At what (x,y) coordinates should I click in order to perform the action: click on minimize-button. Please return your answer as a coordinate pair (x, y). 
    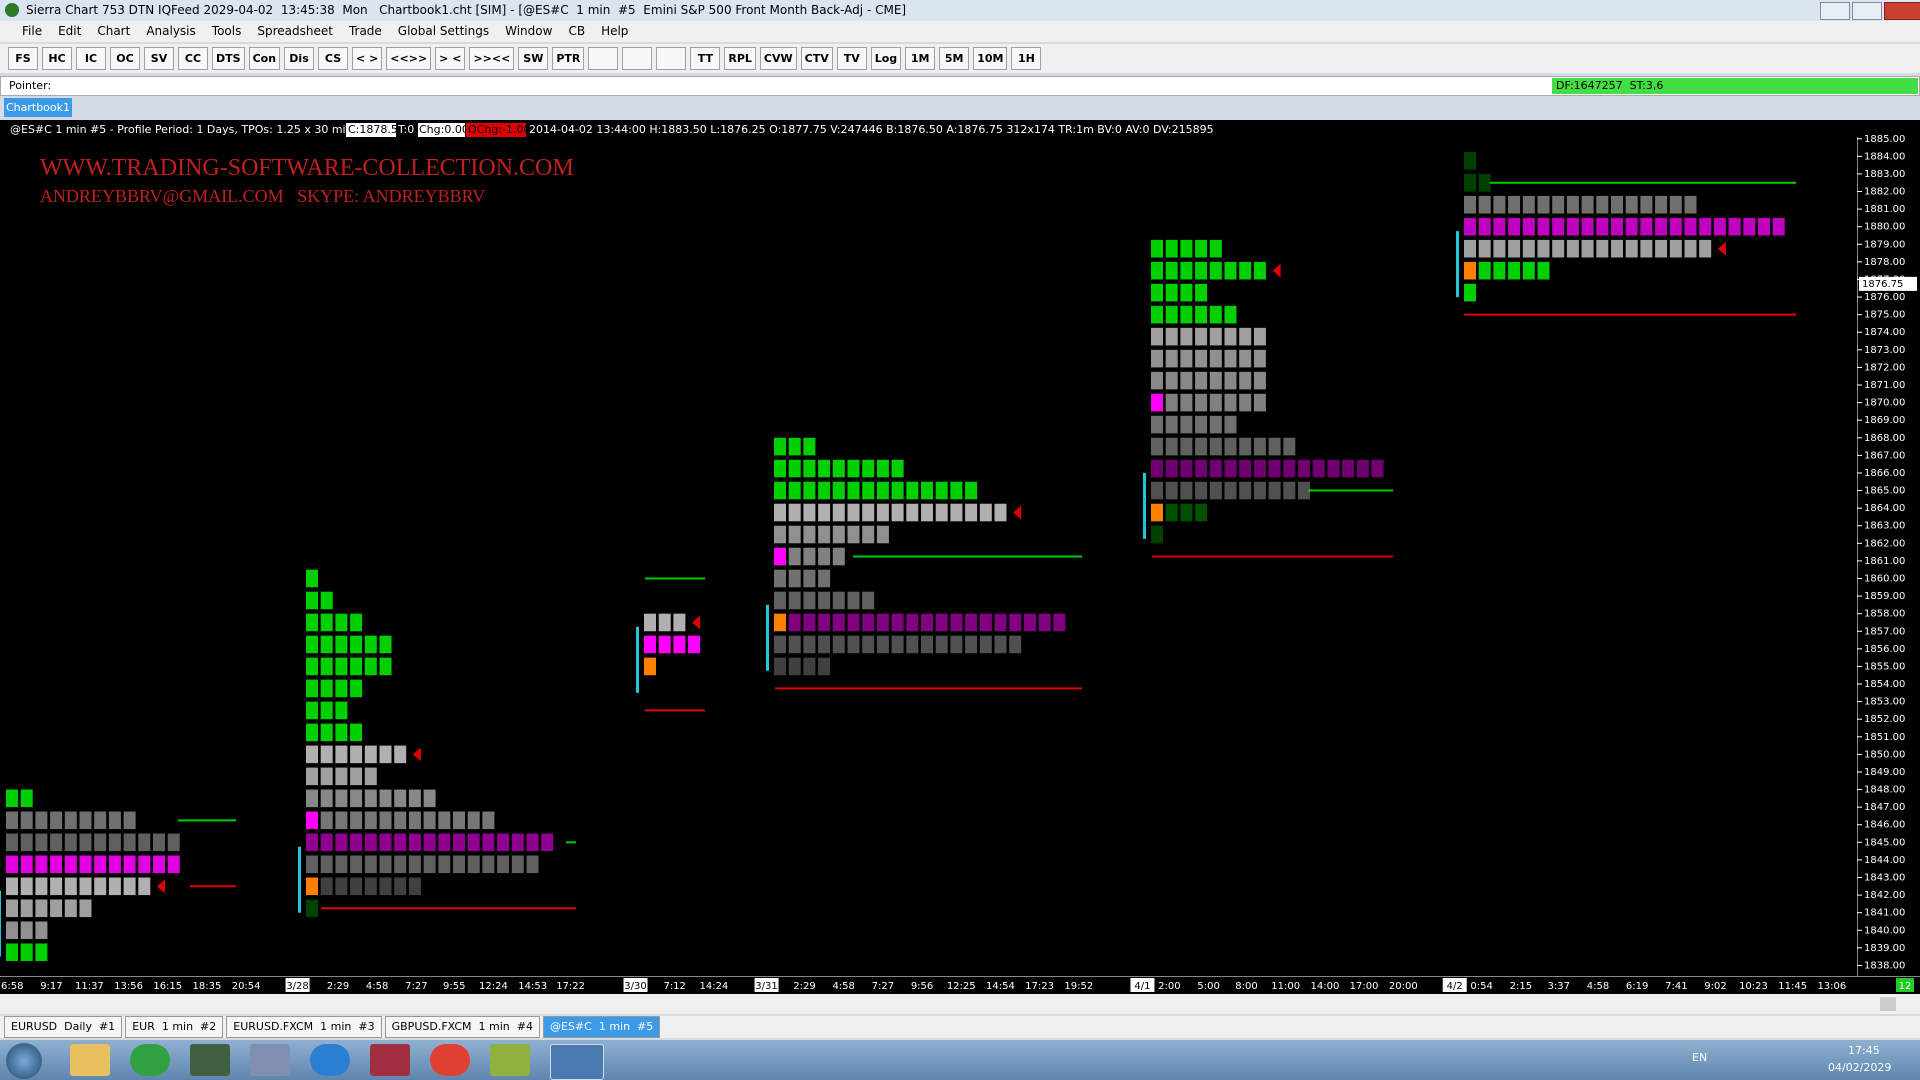
    Looking at the image, I should click on (1835, 11).